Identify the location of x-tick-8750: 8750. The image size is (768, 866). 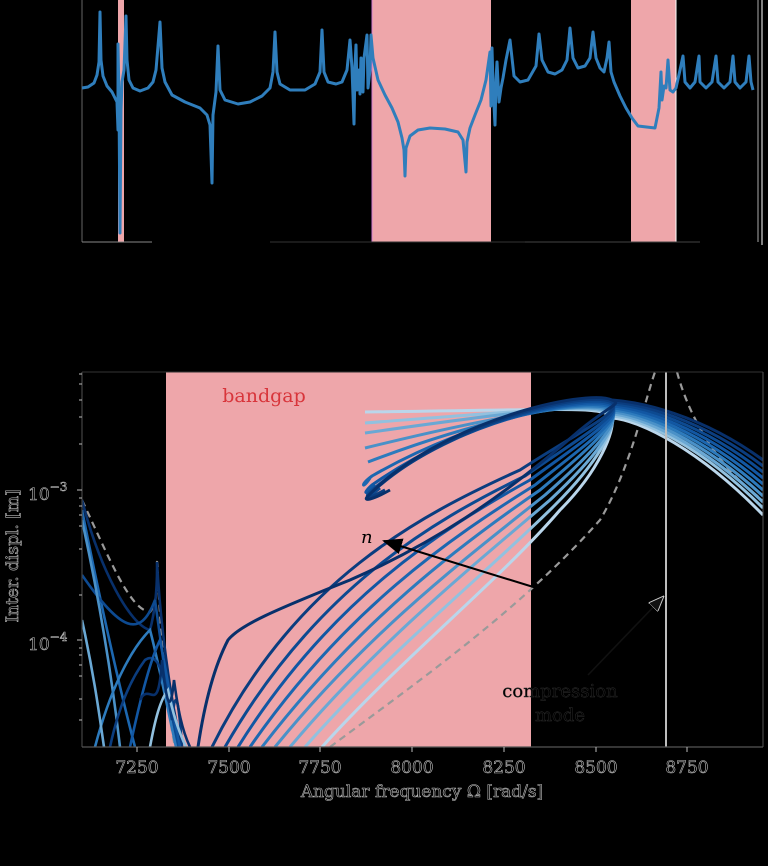
(686, 768).